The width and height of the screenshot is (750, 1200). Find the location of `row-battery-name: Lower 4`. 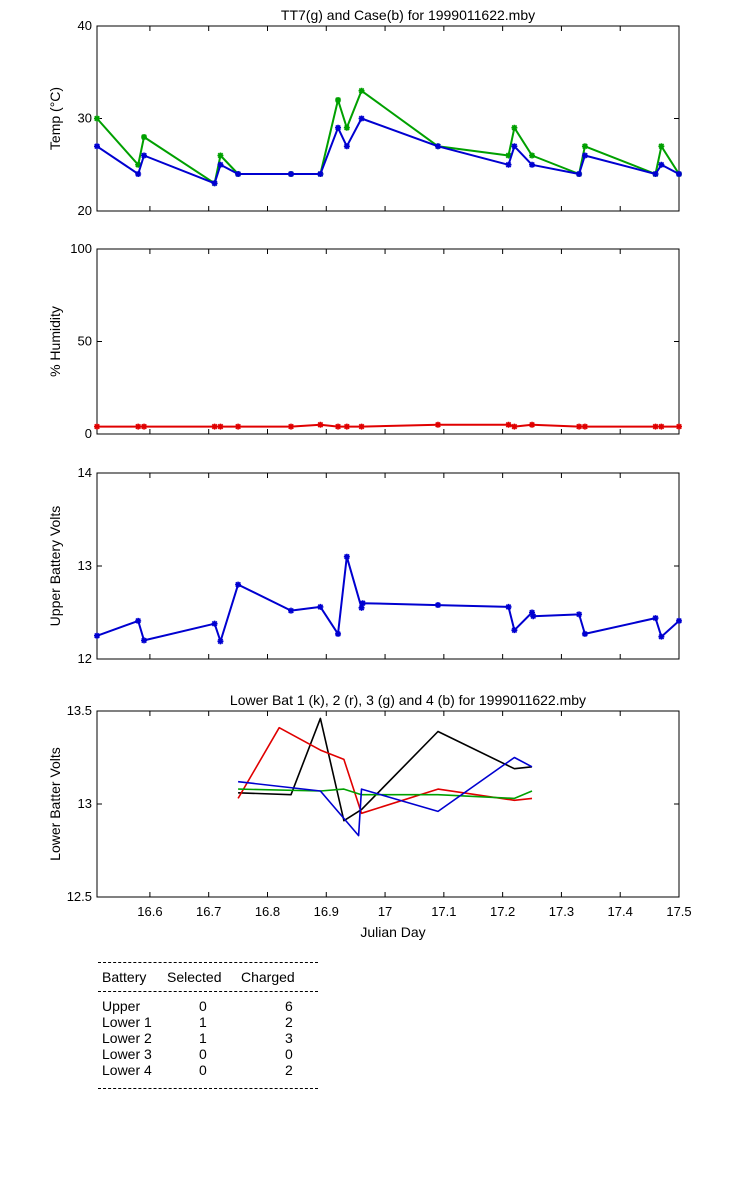

row-battery-name: Lower 4 is located at coordinates (127, 1070).